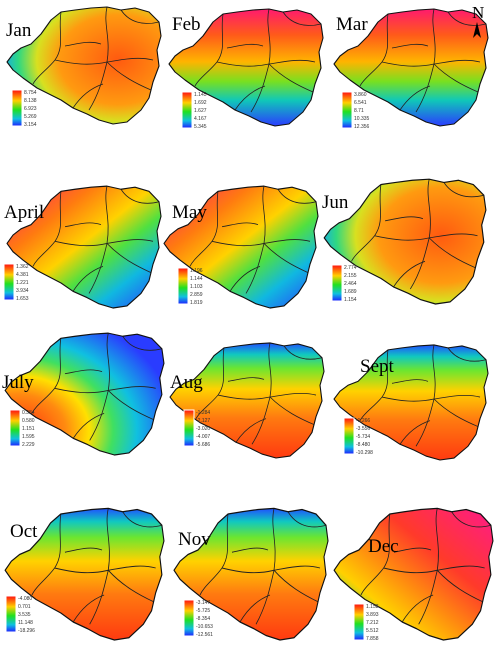 Image resolution: width=500 pixels, height=649 pixels. Describe the element at coordinates (360, 95) in the screenshot. I see `legend-value: 3.860` at that location.